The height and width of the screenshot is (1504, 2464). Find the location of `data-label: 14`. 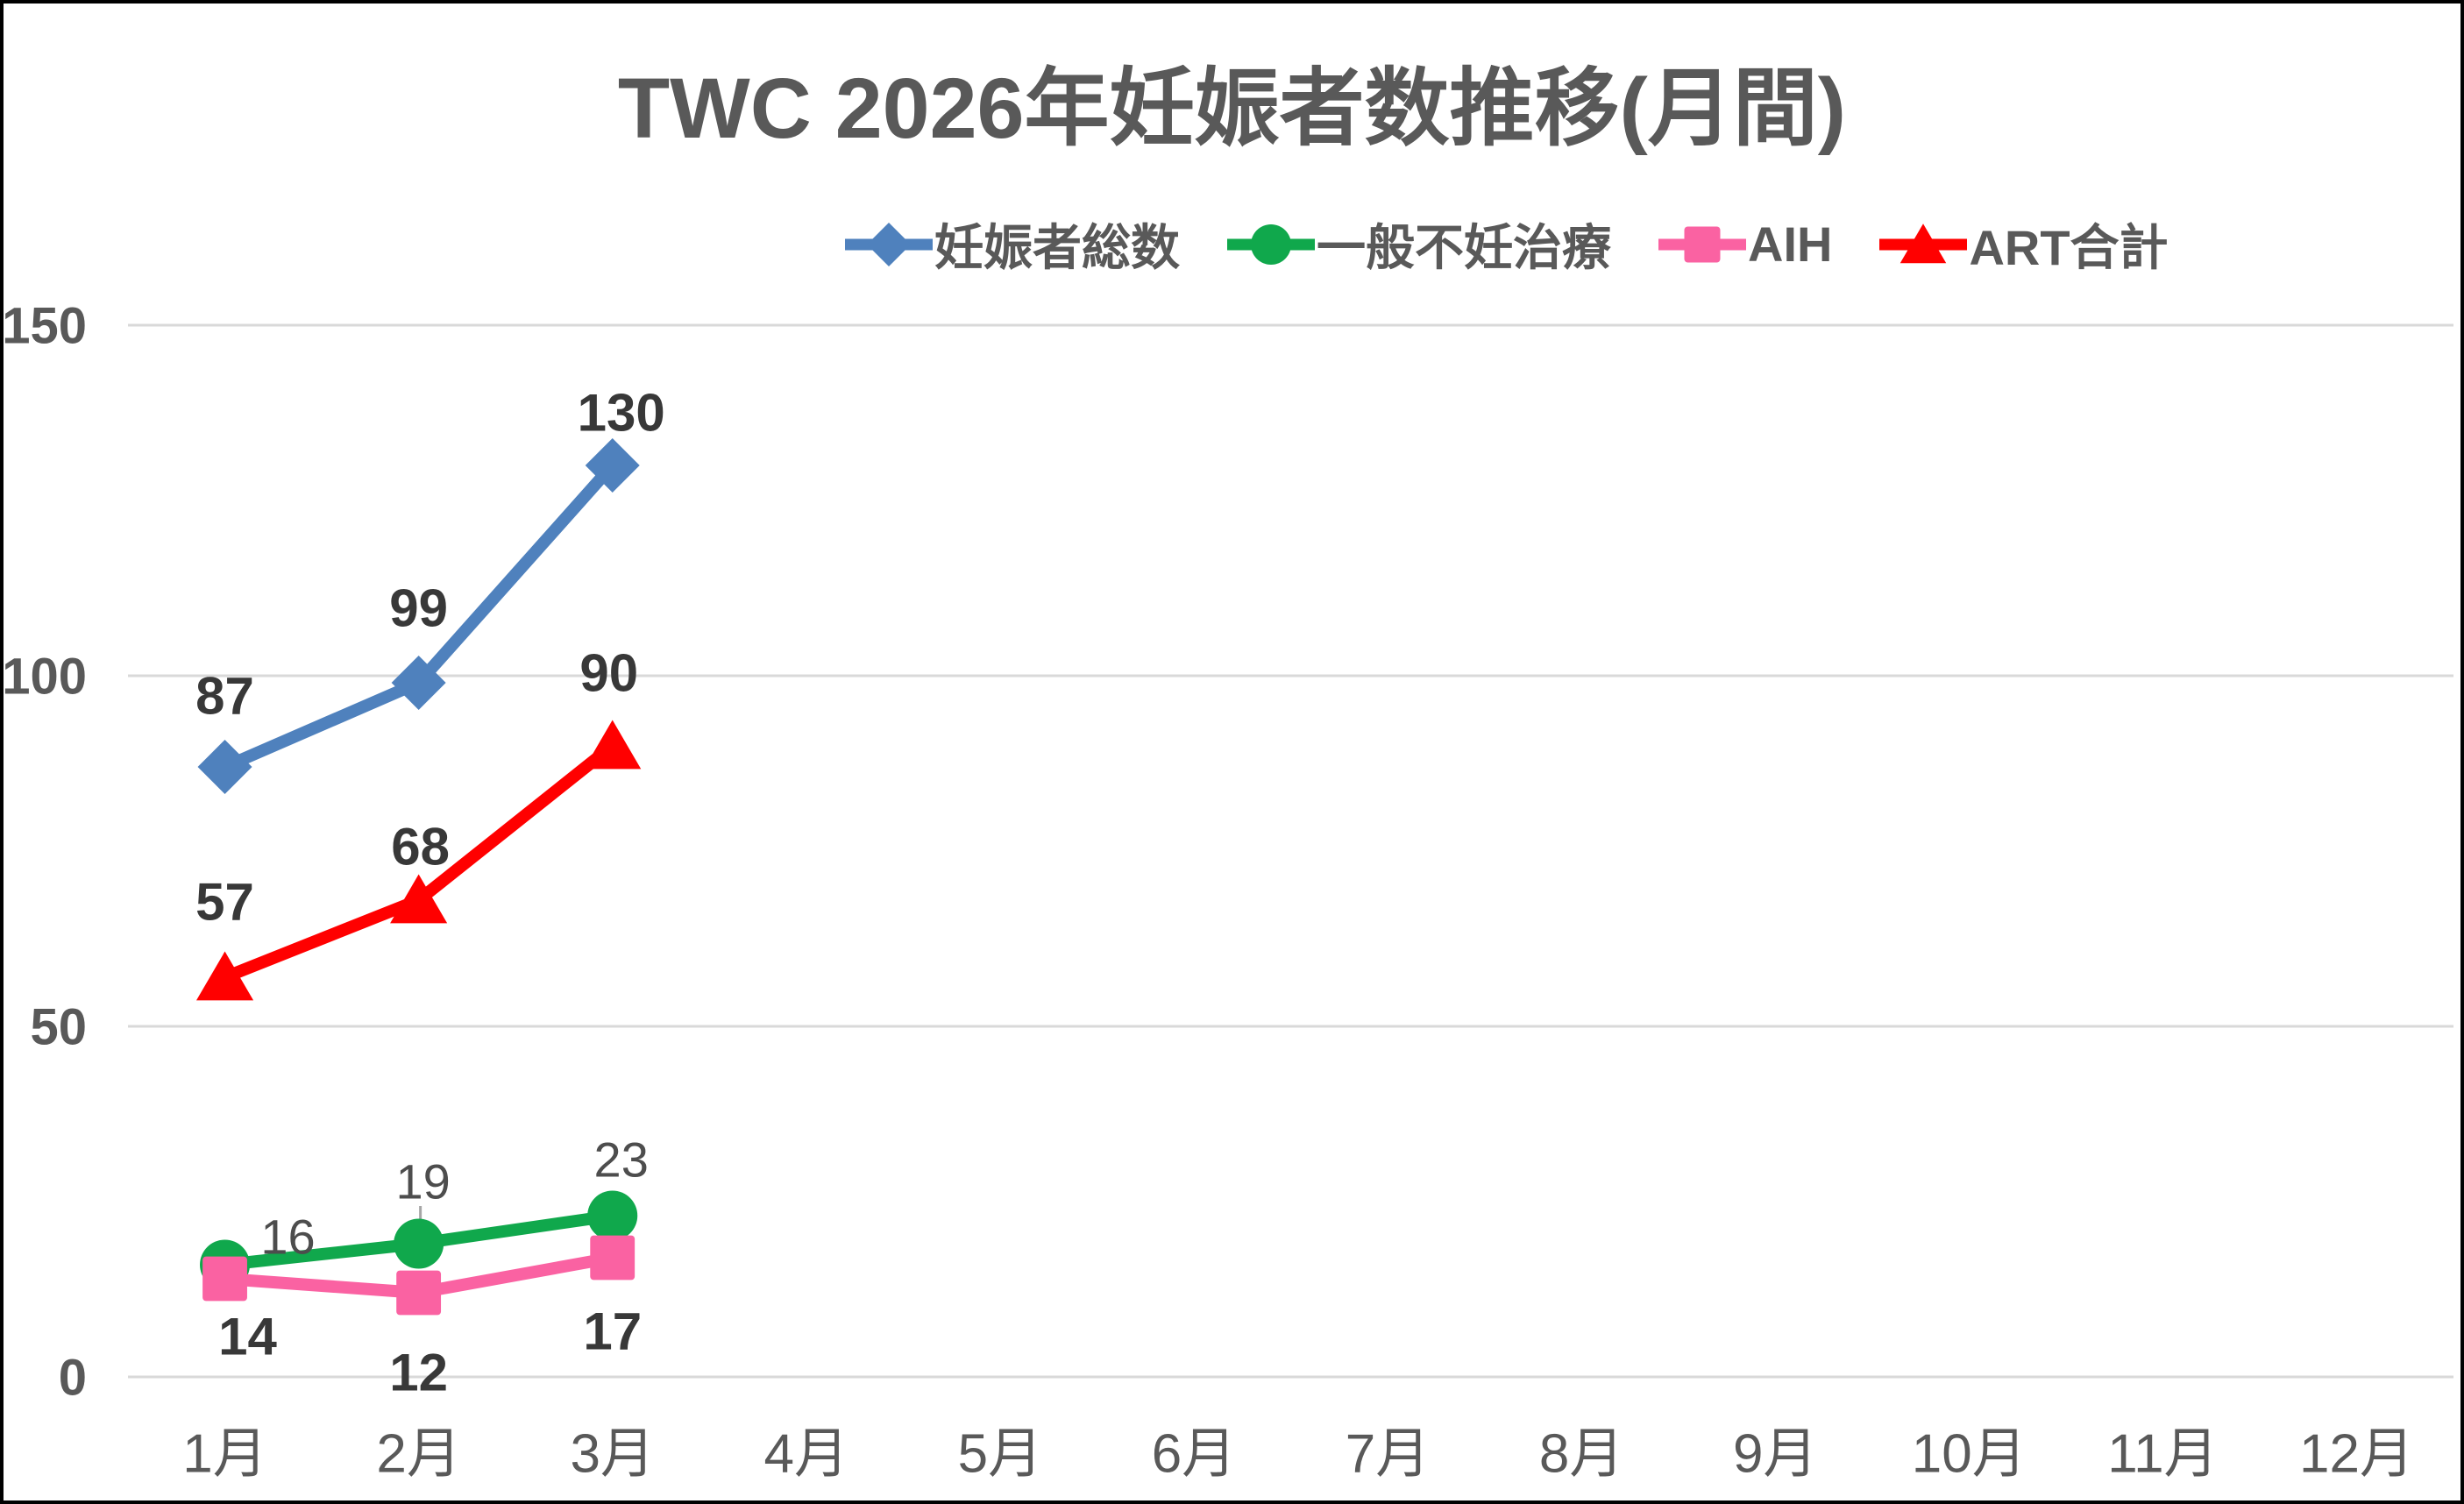

data-label: 14 is located at coordinates (247, 1337).